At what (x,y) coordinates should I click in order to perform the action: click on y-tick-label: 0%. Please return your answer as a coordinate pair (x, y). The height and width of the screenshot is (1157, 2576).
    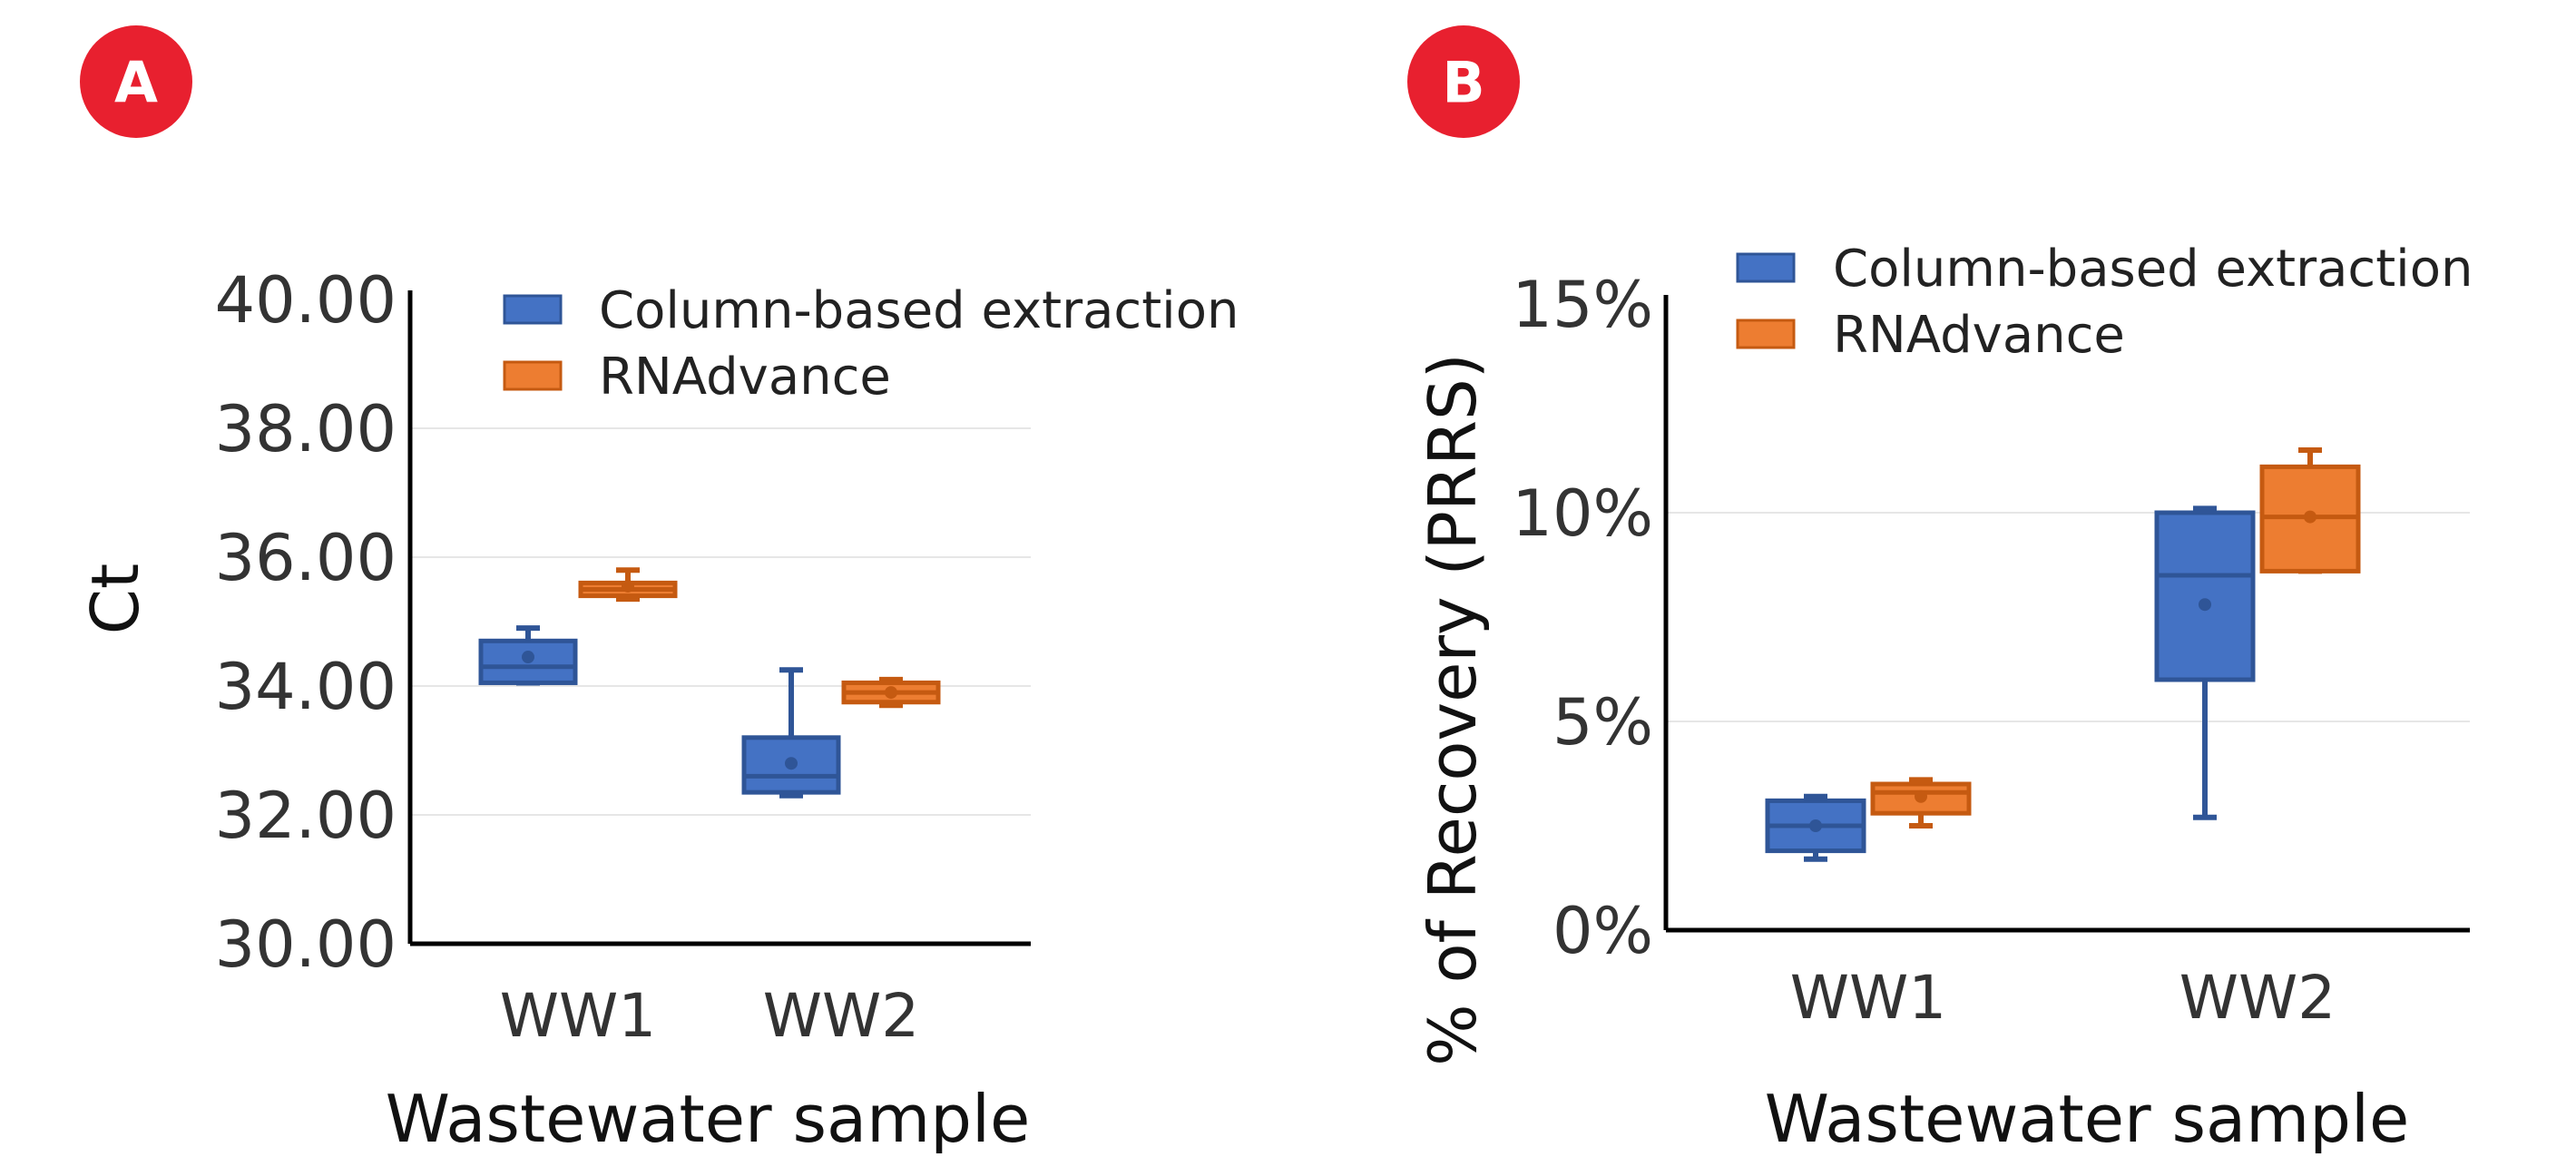
    Looking at the image, I should click on (1602, 931).